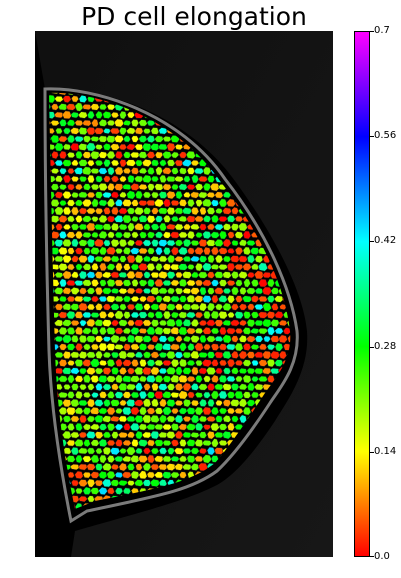  I want to click on colorbar-tick-label: 0.56, so click(385, 136).